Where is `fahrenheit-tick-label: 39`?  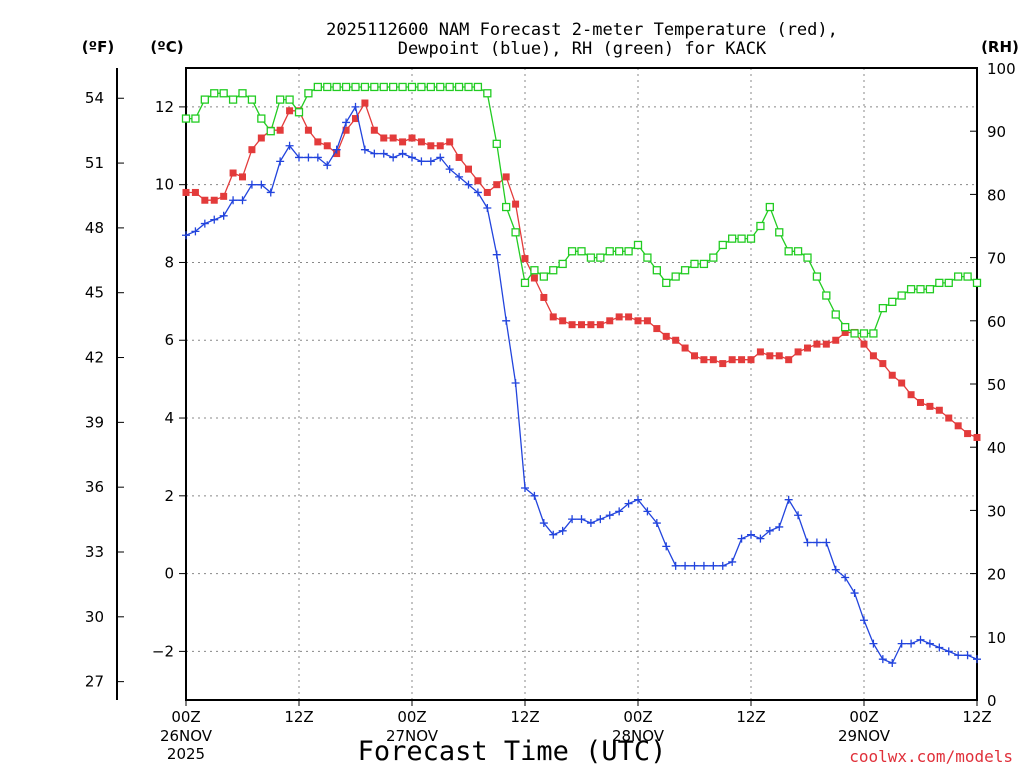 fahrenheit-tick-label: 39 is located at coordinates (94, 422).